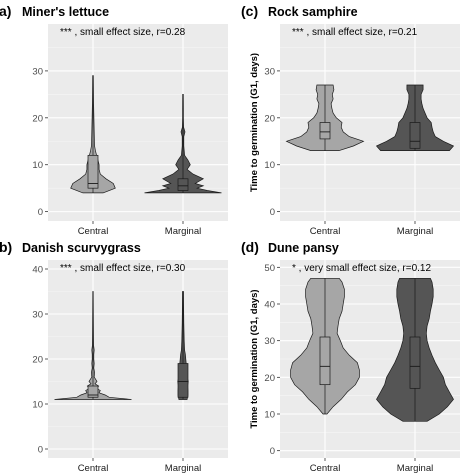 The height and width of the screenshot is (474, 474). Describe the element at coordinates (303, 248) in the screenshot. I see `panel-title: Dune pansy` at that location.